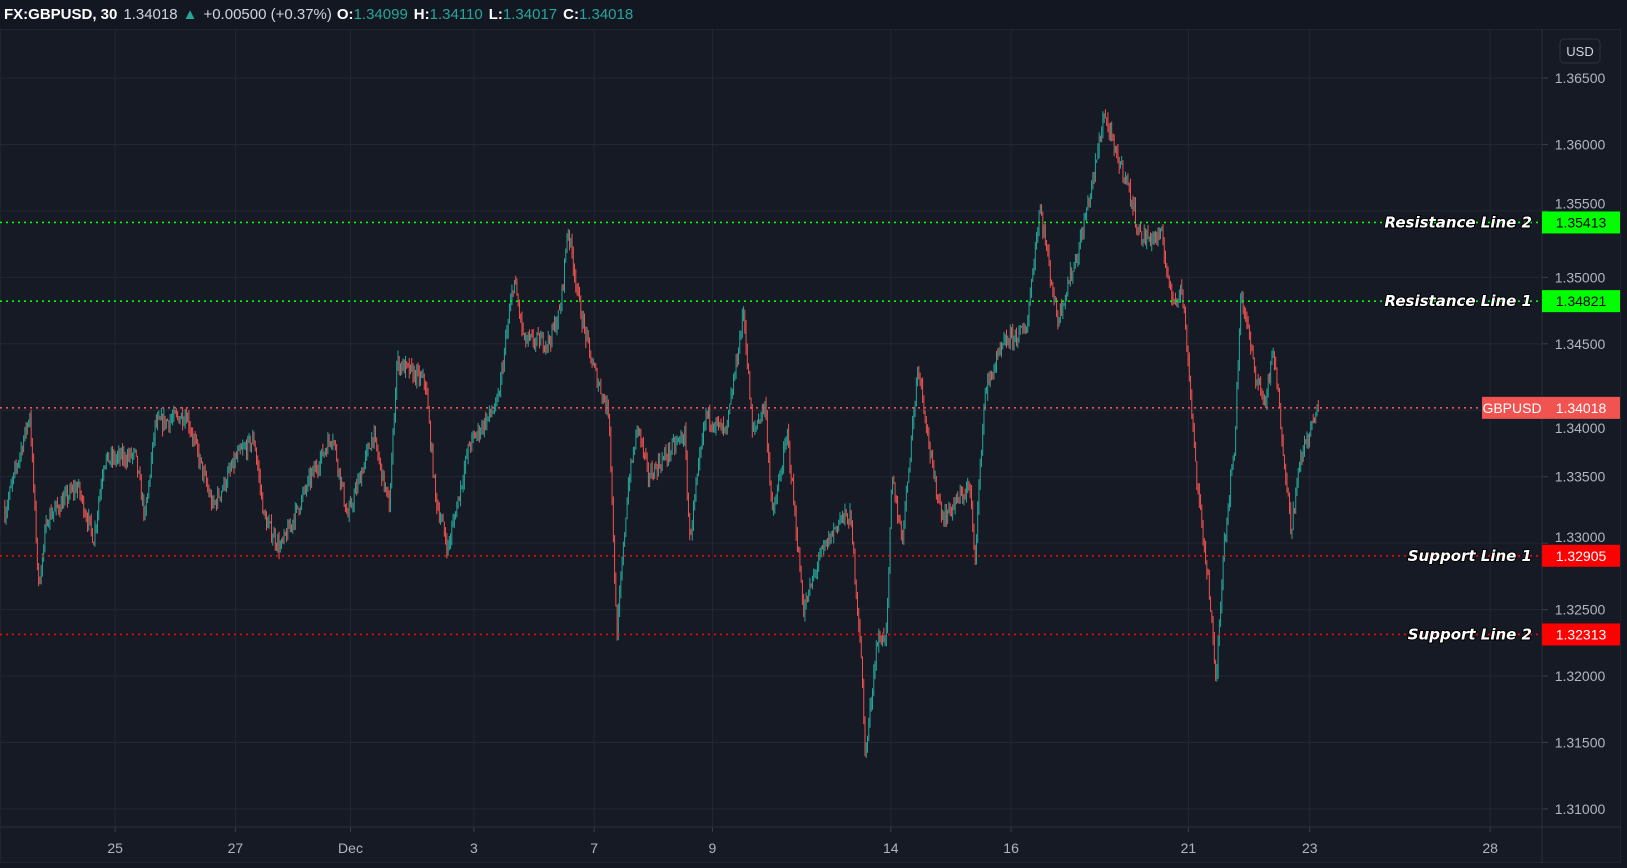 This screenshot has height=868, width=1627. Describe the element at coordinates (1490, 848) in the screenshot. I see `x-tick-label: 28` at that location.